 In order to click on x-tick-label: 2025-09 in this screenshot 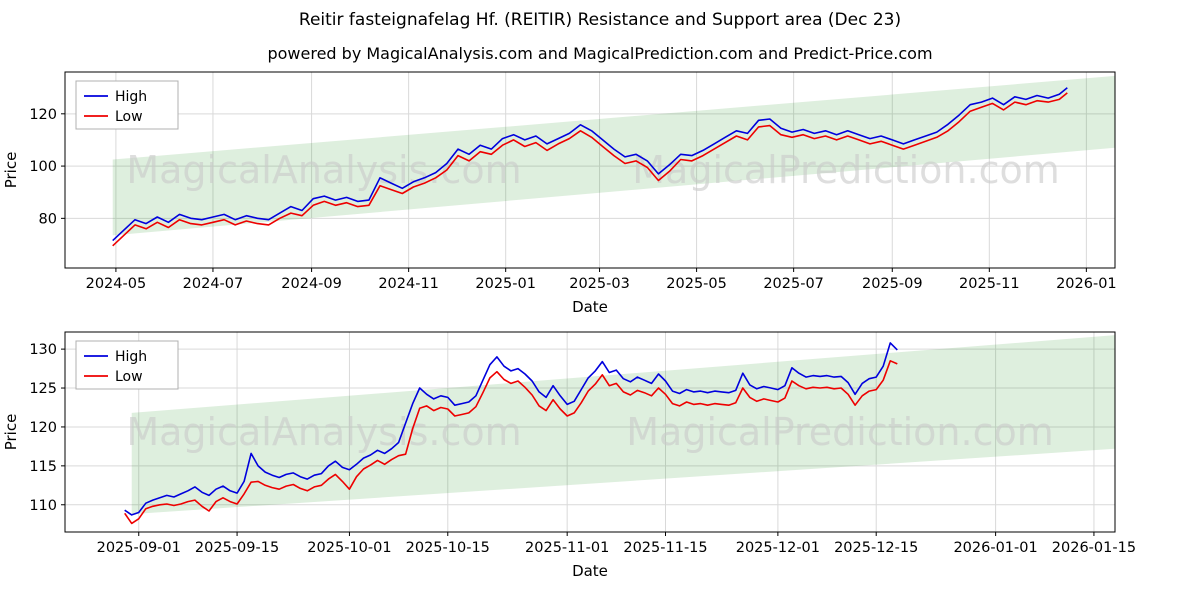, I will do `click(892, 284)`.